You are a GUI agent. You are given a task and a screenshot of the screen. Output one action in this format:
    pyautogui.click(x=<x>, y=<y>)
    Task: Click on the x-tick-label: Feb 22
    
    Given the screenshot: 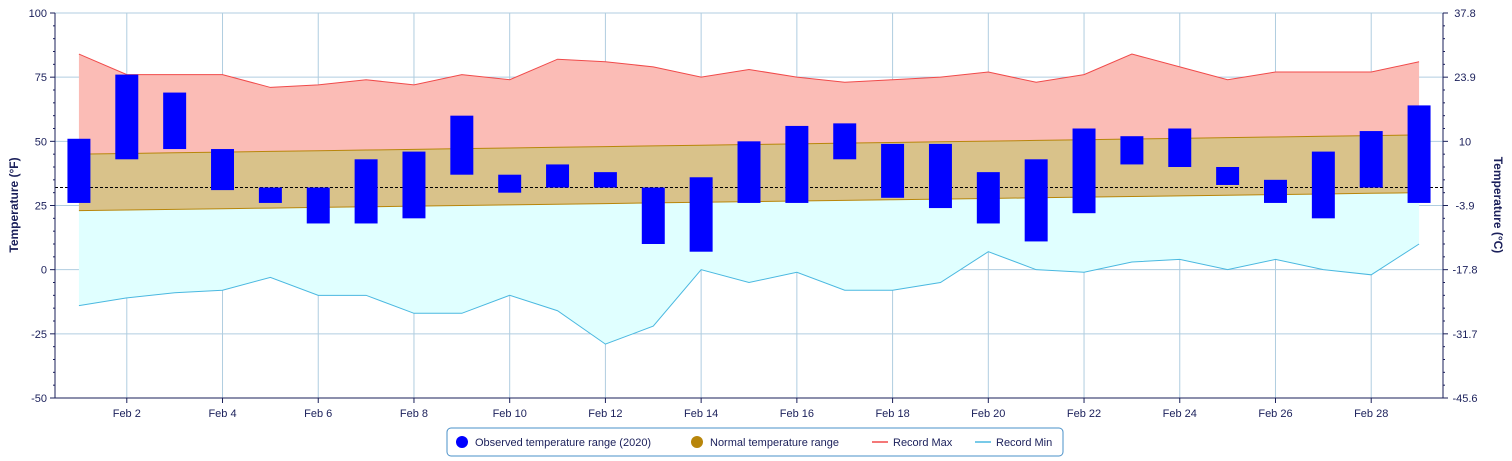 What is the action you would take?
    pyautogui.click(x=1084, y=414)
    